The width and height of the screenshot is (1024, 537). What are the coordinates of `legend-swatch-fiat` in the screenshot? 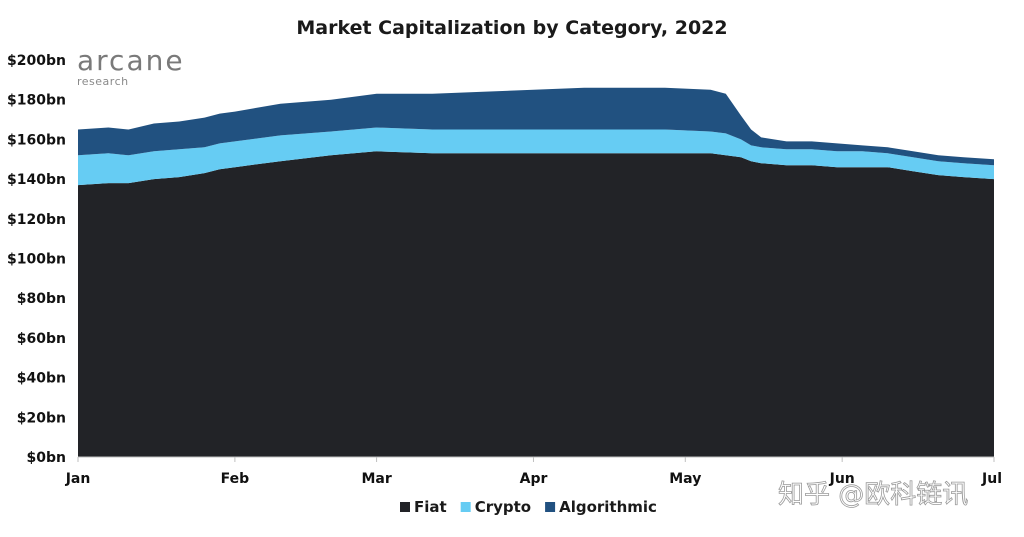 It's located at (405, 507).